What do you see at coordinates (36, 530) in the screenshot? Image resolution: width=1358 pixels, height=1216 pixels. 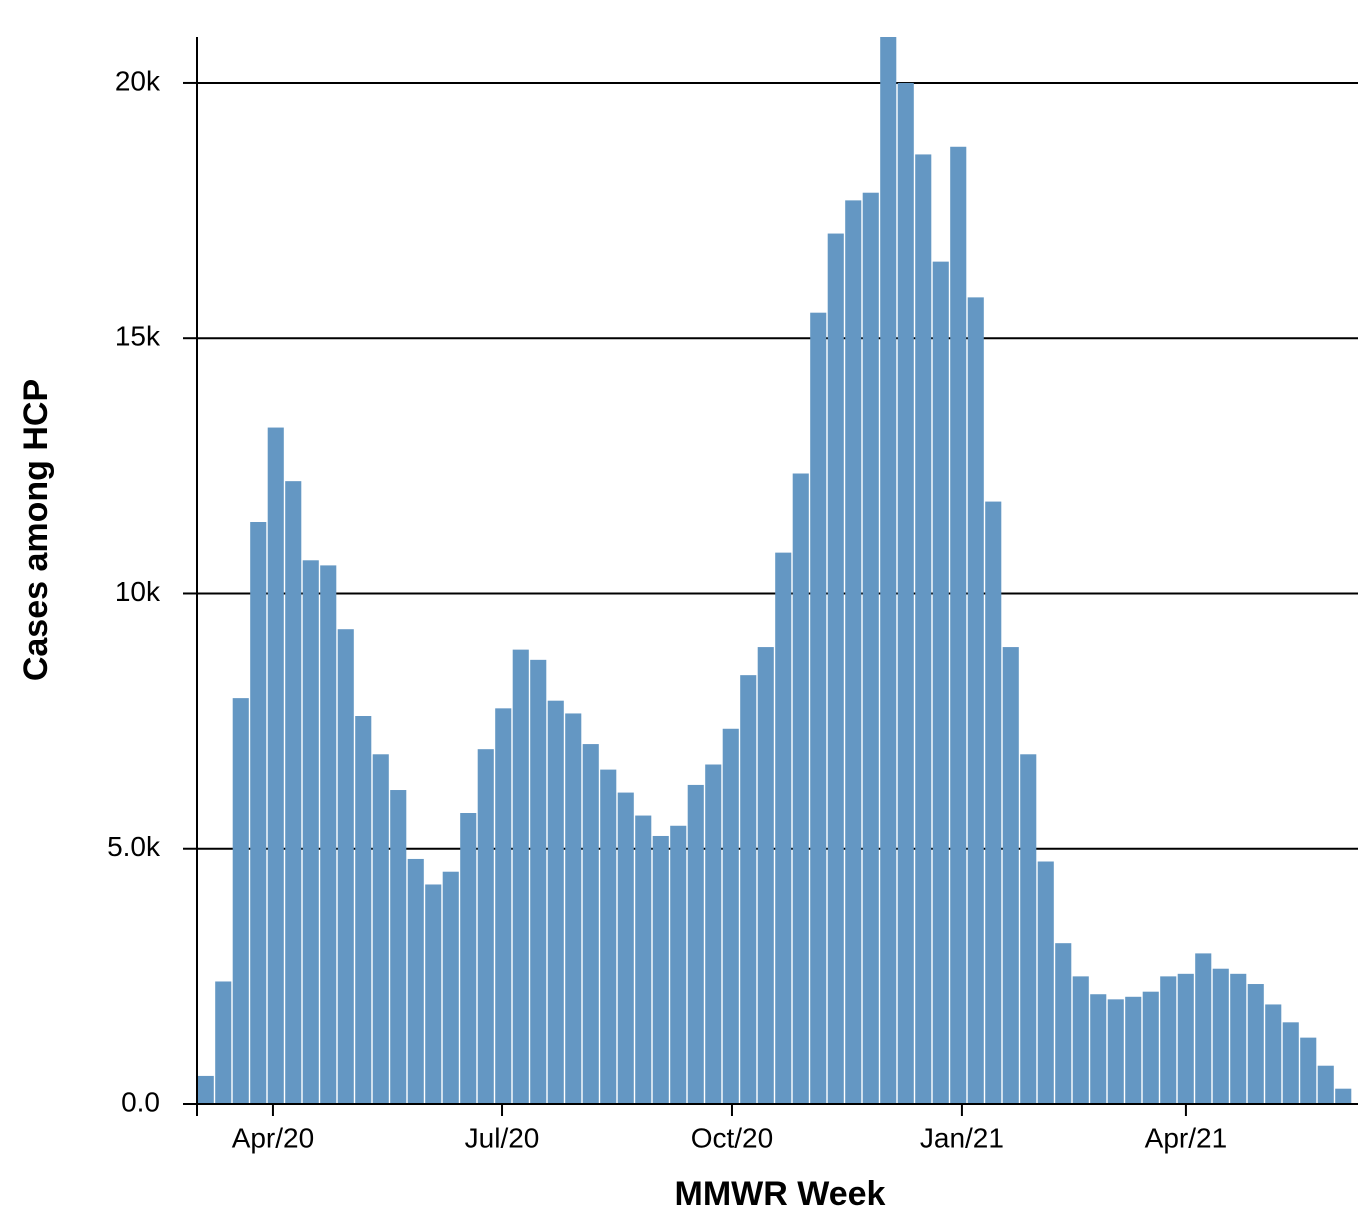 I see `y-axis-title: Cases among HCP` at bounding box center [36, 530].